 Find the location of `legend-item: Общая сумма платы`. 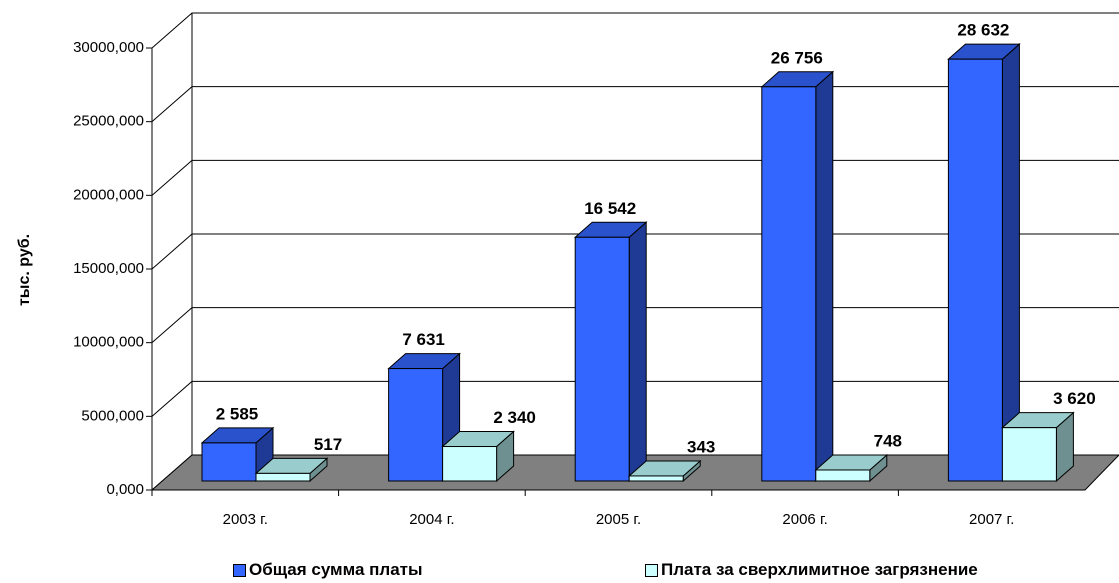

legend-item: Общая сумма платы is located at coordinates (328, 570).